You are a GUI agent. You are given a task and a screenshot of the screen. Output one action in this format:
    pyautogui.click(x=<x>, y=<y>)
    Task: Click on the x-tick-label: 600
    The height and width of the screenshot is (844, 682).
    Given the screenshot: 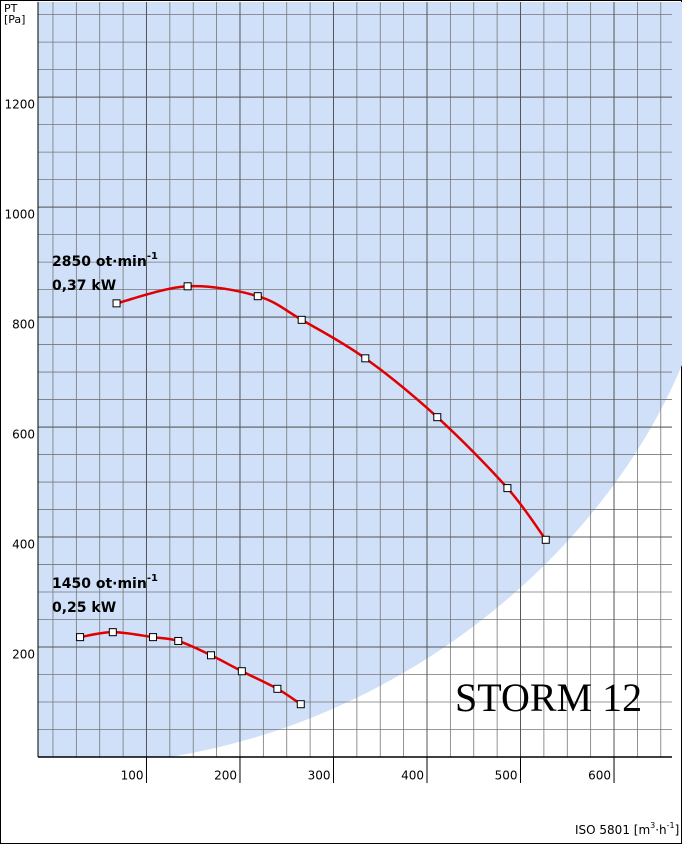 What is the action you would take?
    pyautogui.click(x=599, y=776)
    